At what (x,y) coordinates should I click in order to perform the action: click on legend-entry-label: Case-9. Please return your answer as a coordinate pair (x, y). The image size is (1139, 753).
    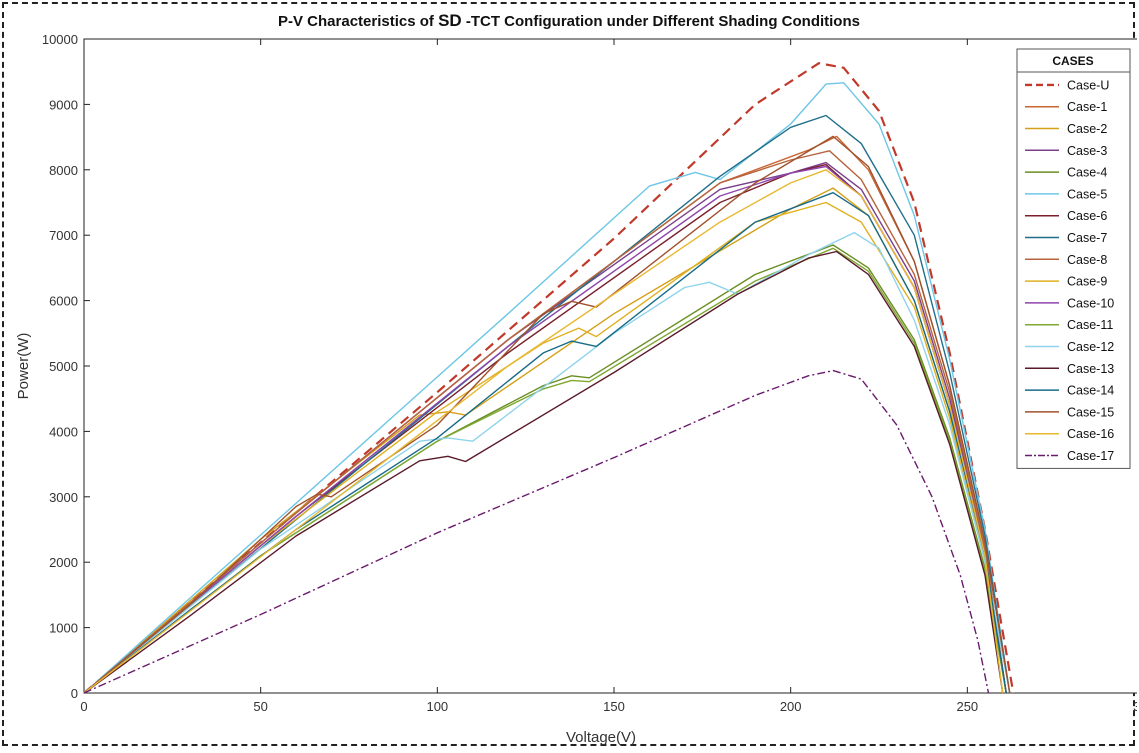
    Looking at the image, I should click on (1087, 282).